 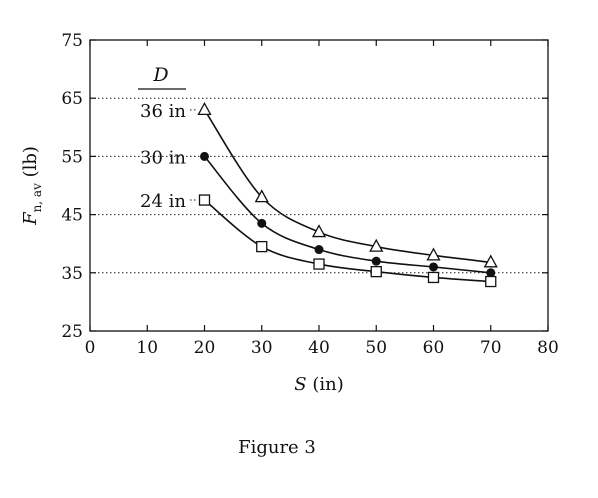 I want to click on y-tick-label: 25, so click(x=72, y=332).